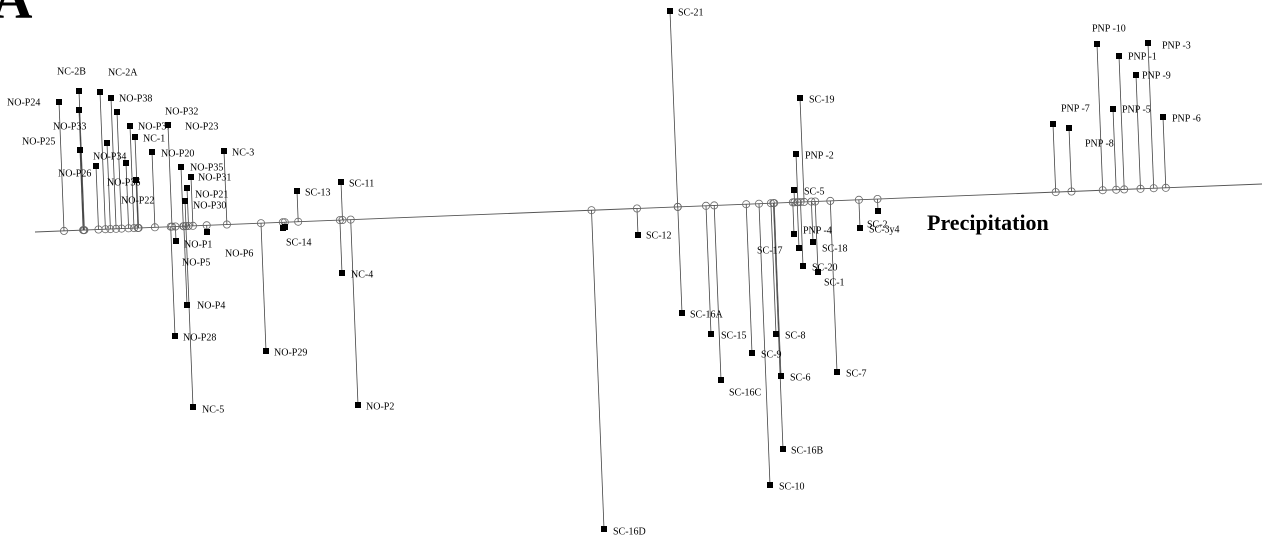  Describe the element at coordinates (196, 263) in the screenshot. I see `label-no-p5: NO-P5` at that location.